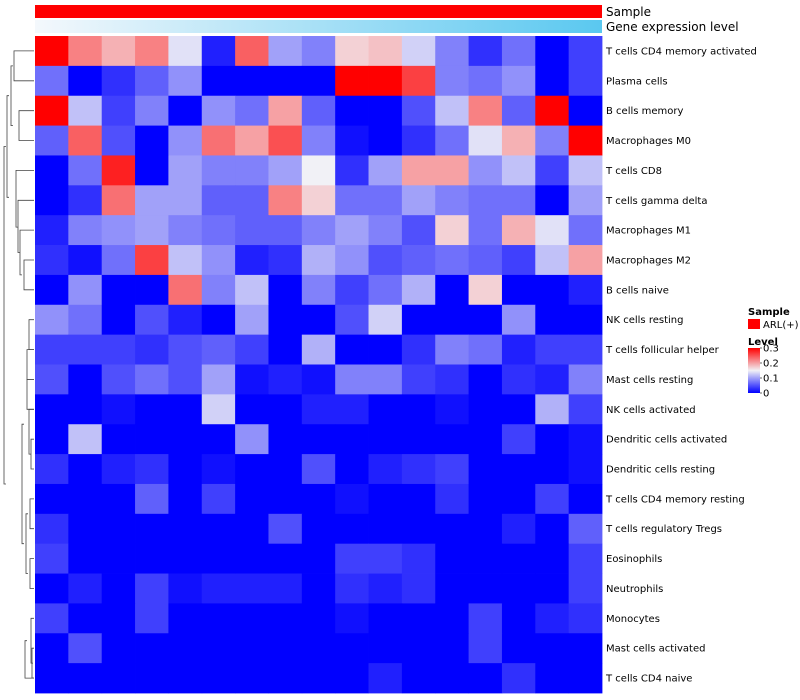  Describe the element at coordinates (675, 499) in the screenshot. I see `row-label: T cells CD4 memory resting` at that location.